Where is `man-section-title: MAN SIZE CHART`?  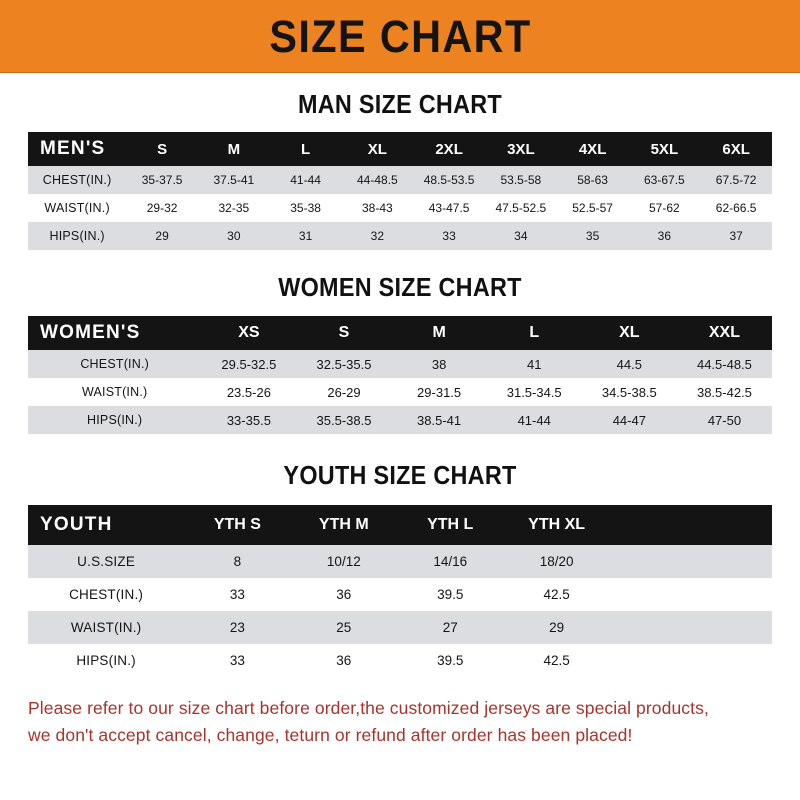 man-section-title: MAN SIZE CHART is located at coordinates (400, 104).